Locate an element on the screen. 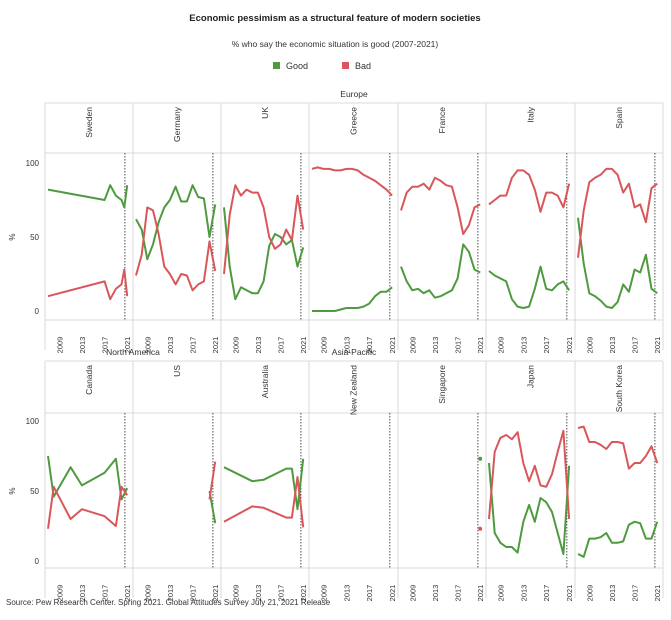  country-label: Spain is located at coordinates (619, 118).